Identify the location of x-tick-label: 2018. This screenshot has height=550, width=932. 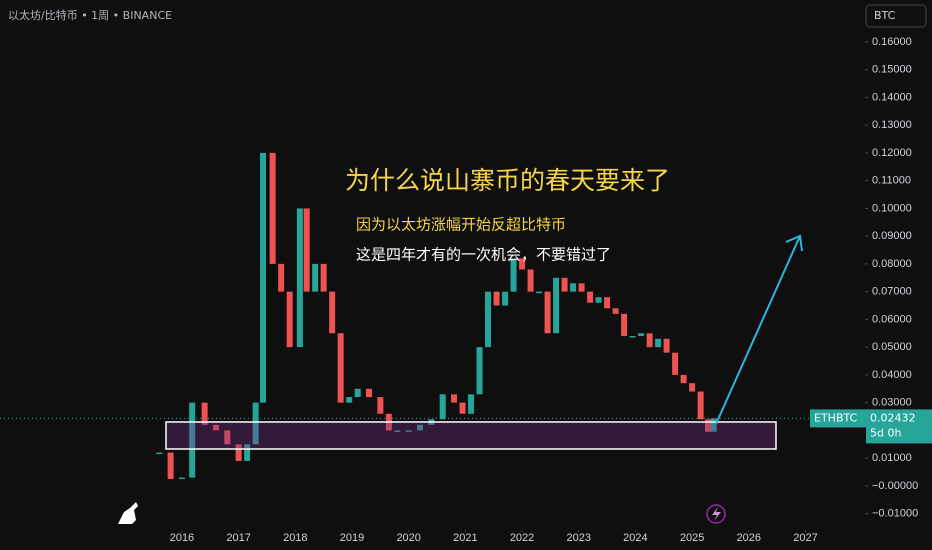
(295, 538).